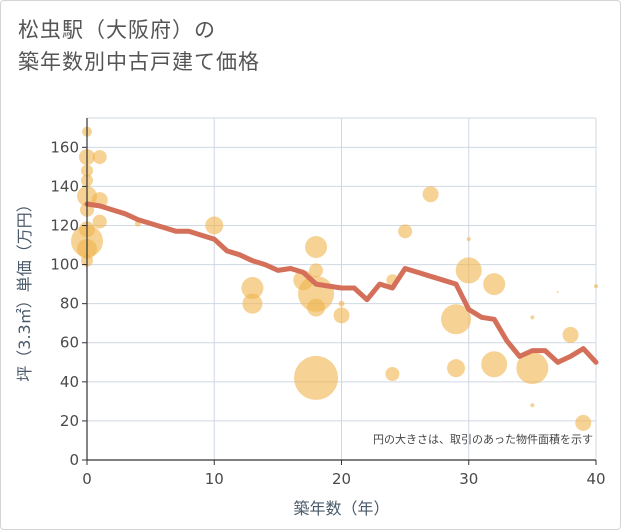 The height and width of the screenshot is (530, 621). Describe the element at coordinates (69, 382) in the screenshot. I see `y-tick-label: 40` at that location.